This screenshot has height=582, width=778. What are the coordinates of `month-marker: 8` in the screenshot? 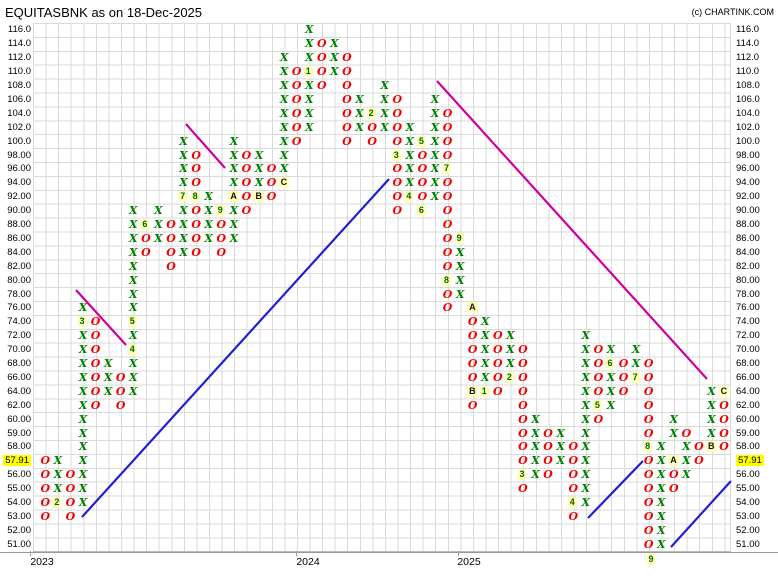 It's located at (447, 280).